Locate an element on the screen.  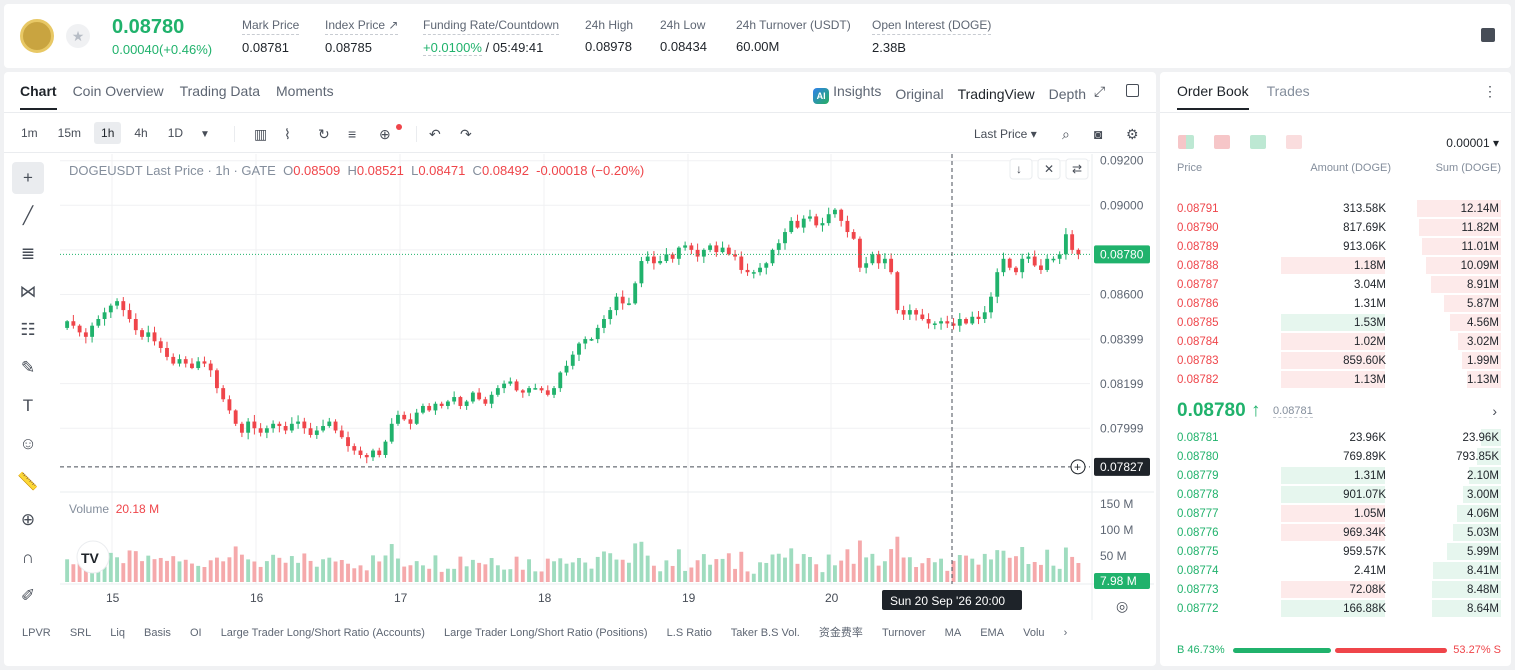
ask-row: 0.08786 1.31M 5.87M is located at coordinates (1335, 304).